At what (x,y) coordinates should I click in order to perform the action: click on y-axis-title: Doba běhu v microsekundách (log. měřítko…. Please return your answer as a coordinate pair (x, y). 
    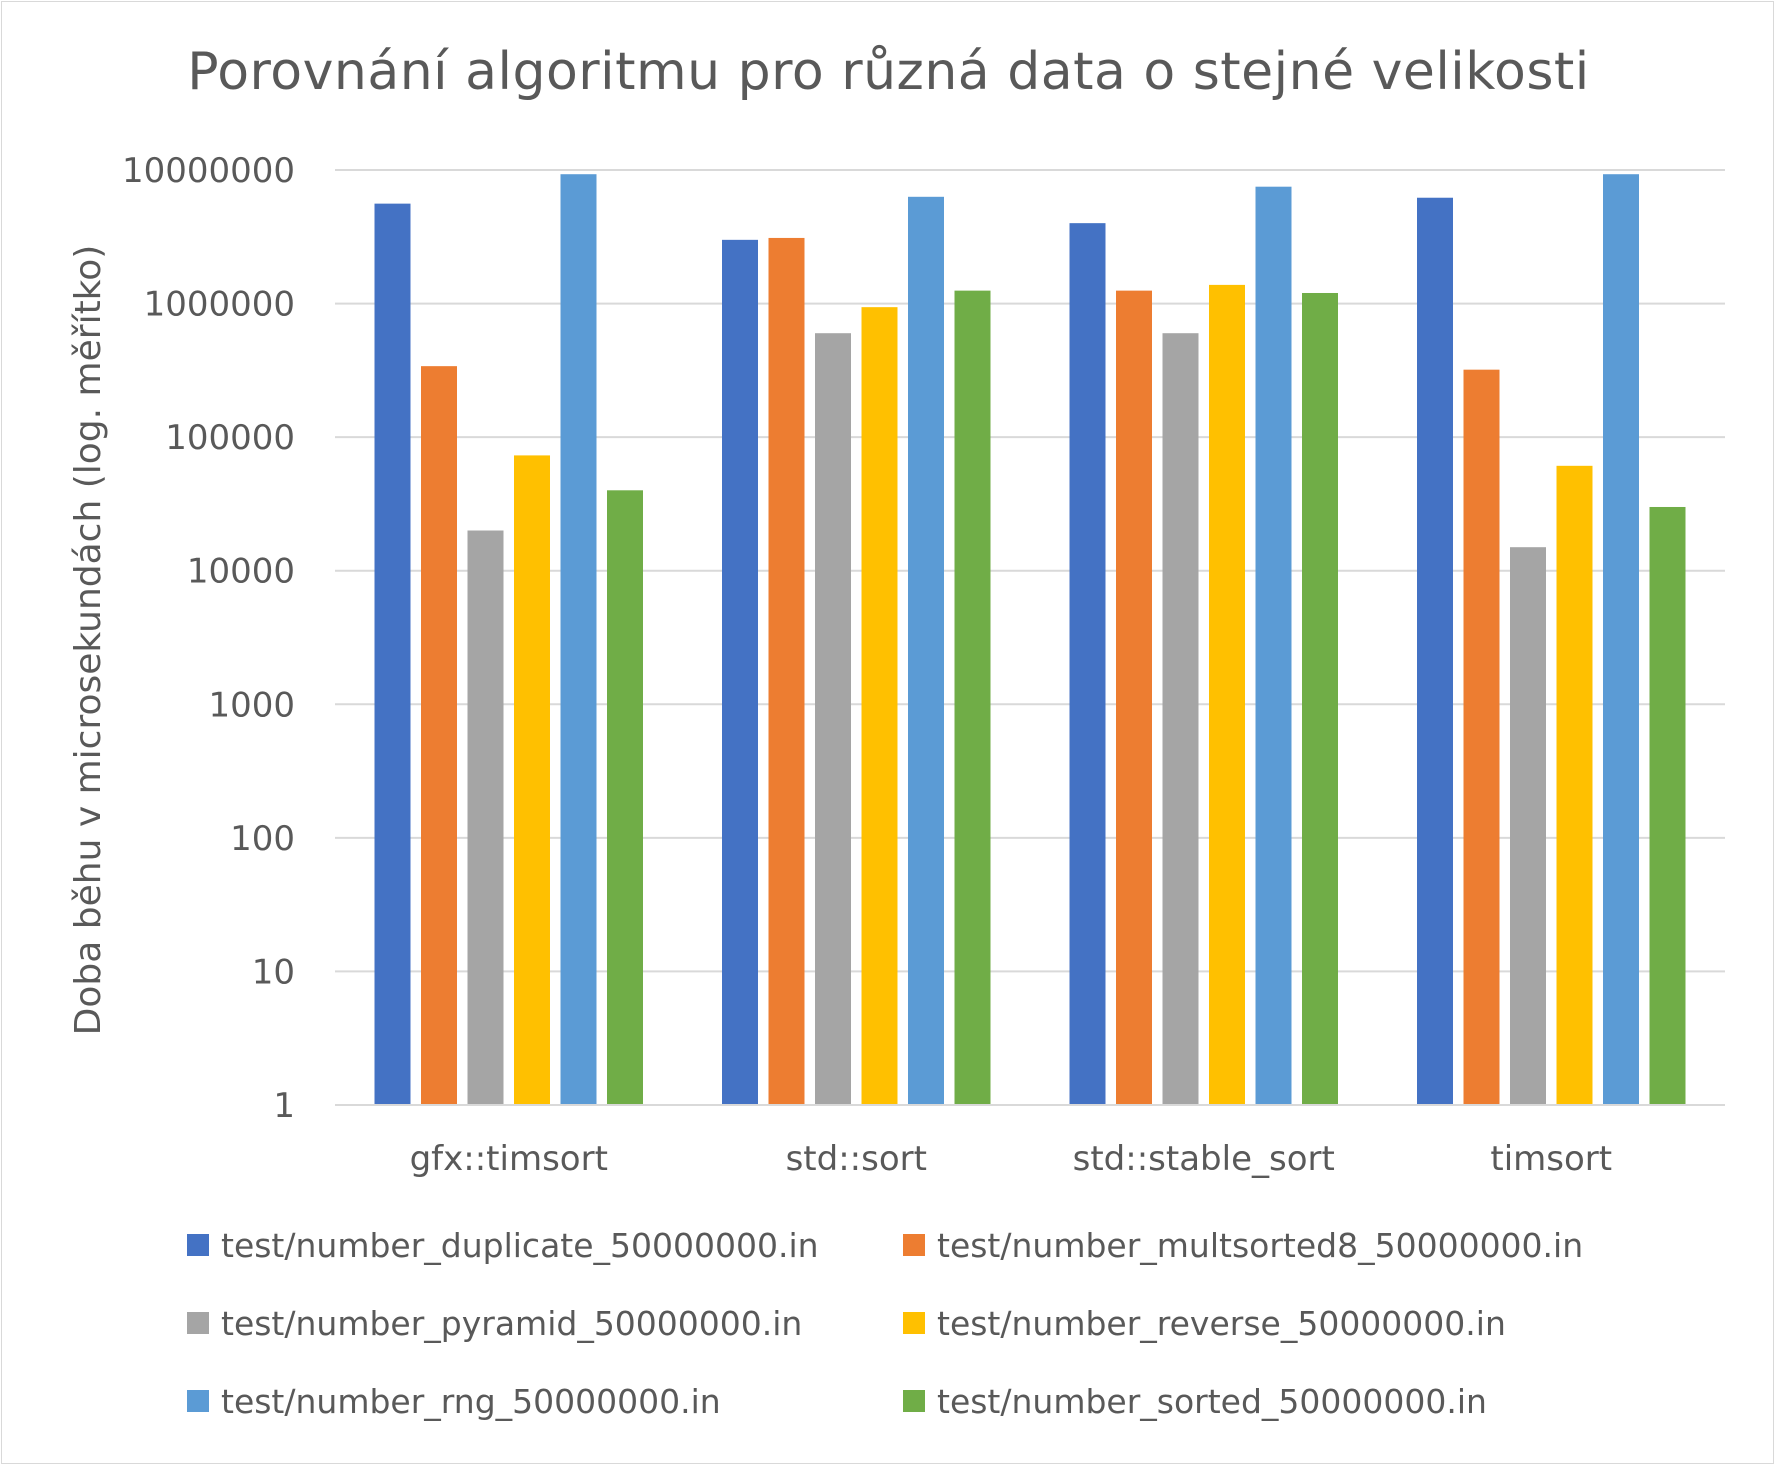
    Looking at the image, I should click on (88, 640).